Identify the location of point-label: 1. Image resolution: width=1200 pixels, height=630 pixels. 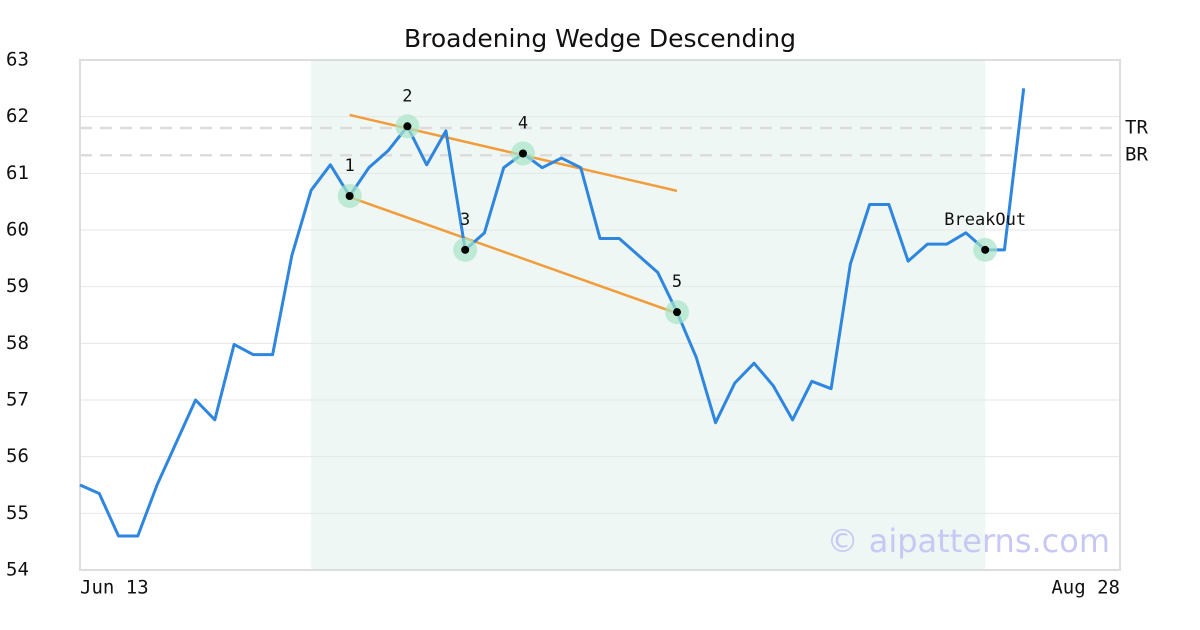
(350, 166).